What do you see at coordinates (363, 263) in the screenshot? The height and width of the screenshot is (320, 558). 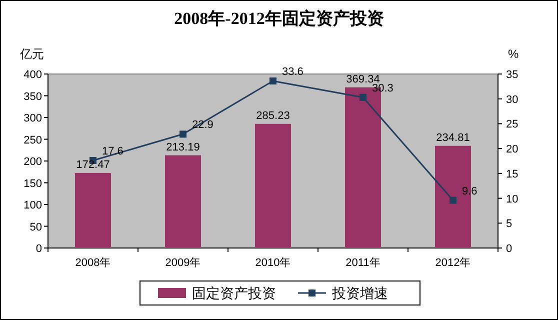 I see `x-tick-label: 2011年` at bounding box center [363, 263].